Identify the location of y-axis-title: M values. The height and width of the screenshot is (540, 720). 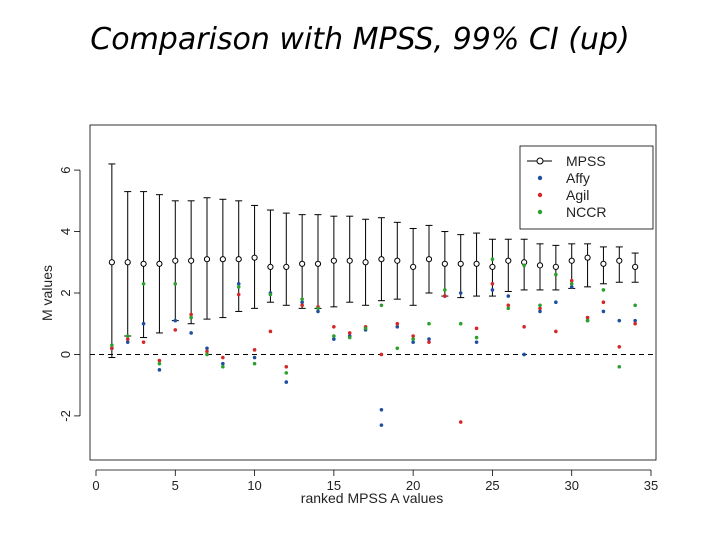
(47, 293).